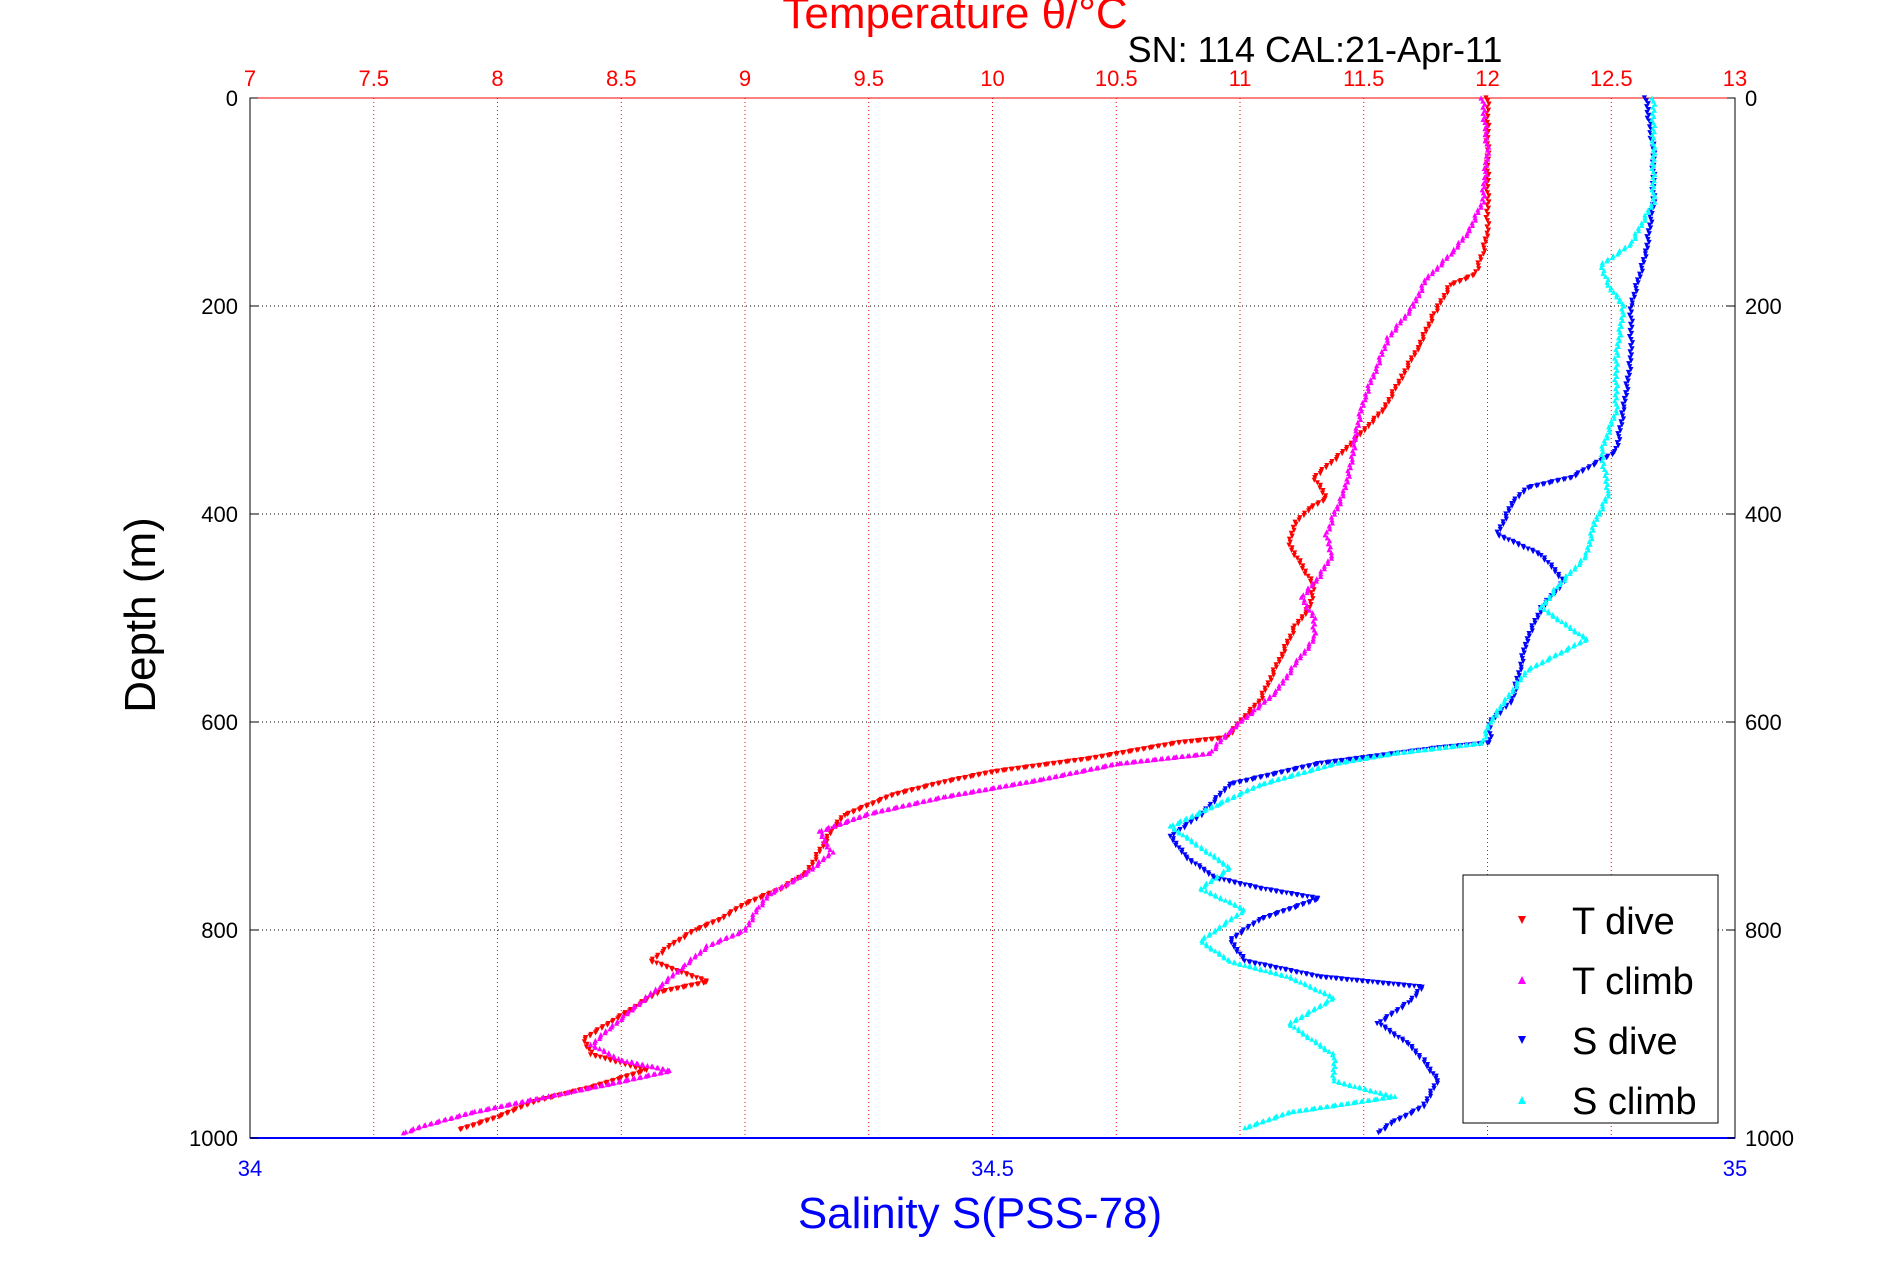 The width and height of the screenshot is (1891, 1262). Describe the element at coordinates (1763, 514) in the screenshot. I see `y-tick-label-right: 400` at that location.